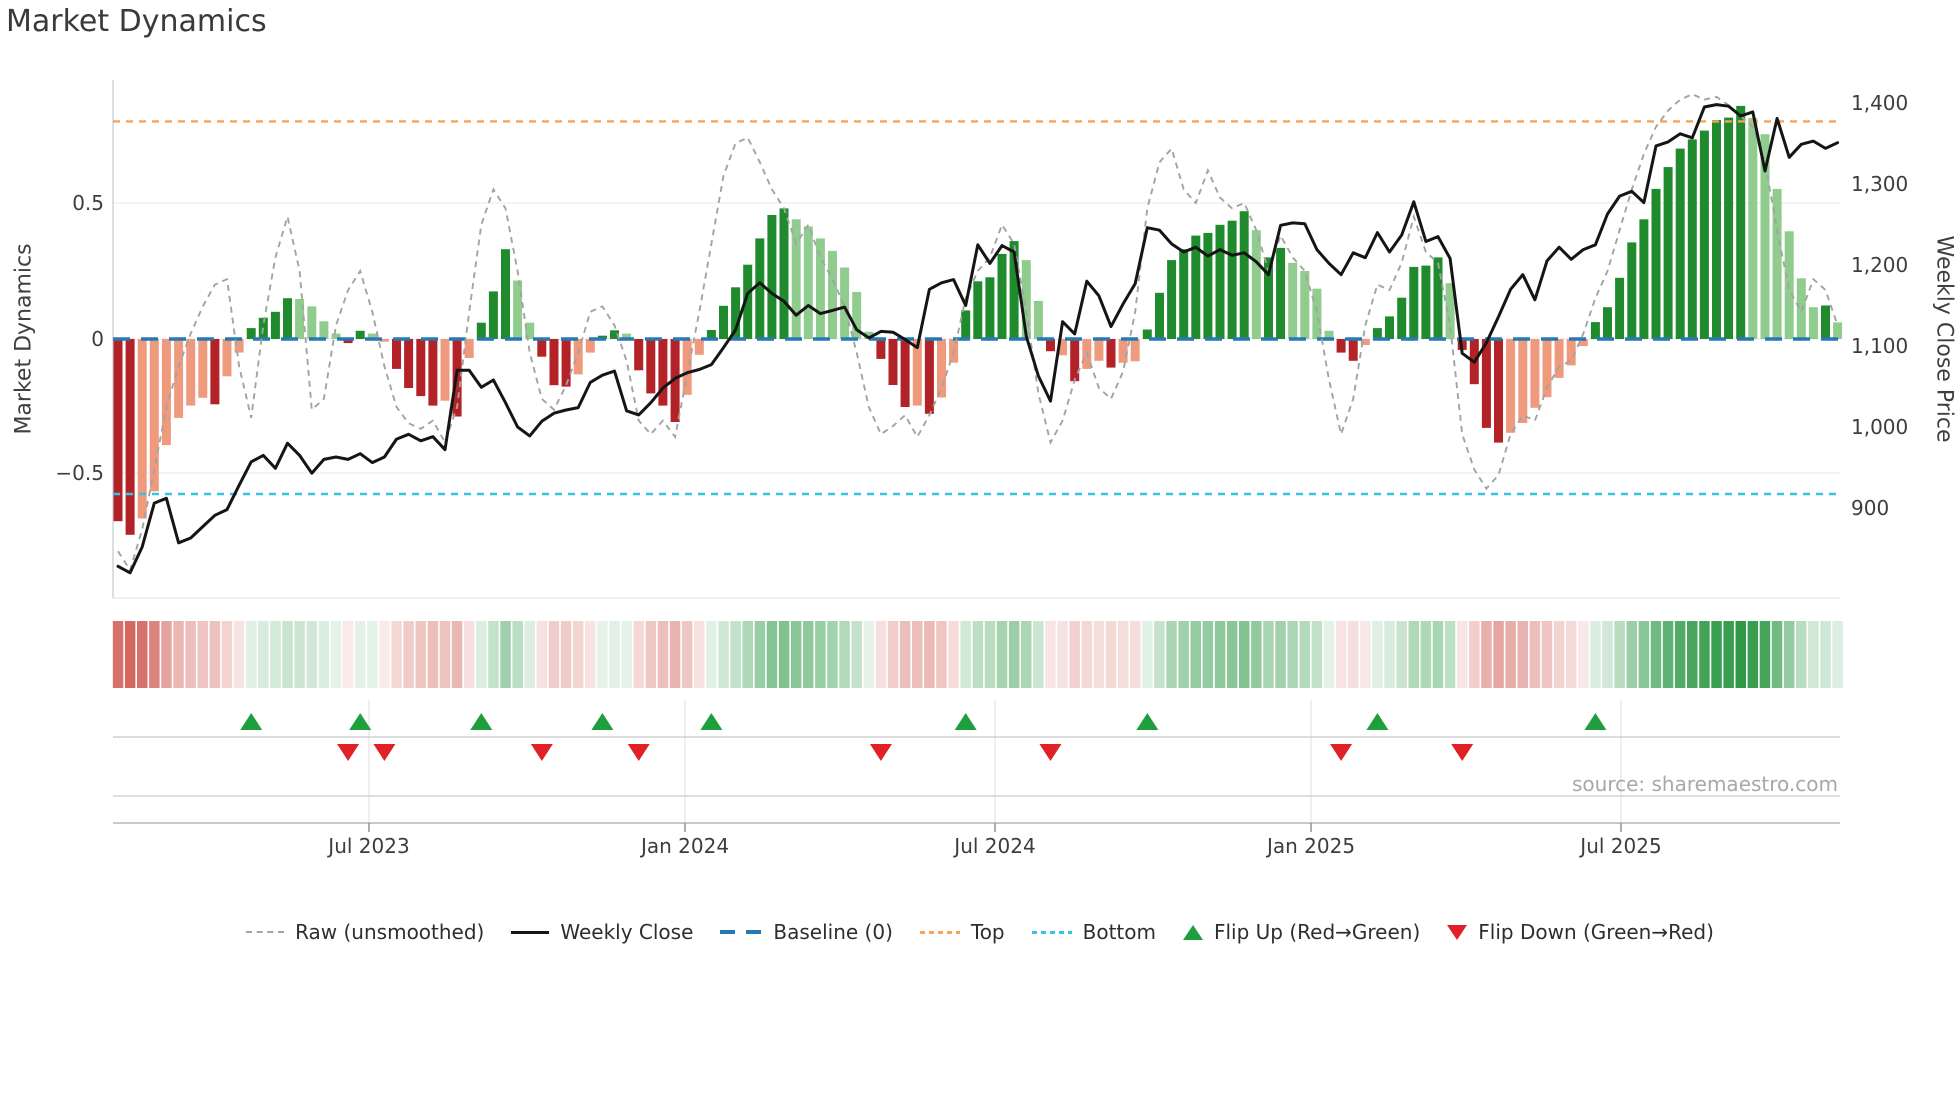 The image size is (1960, 1102). What do you see at coordinates (97, 339) in the screenshot?
I see `left-axis-tick: 0` at bounding box center [97, 339].